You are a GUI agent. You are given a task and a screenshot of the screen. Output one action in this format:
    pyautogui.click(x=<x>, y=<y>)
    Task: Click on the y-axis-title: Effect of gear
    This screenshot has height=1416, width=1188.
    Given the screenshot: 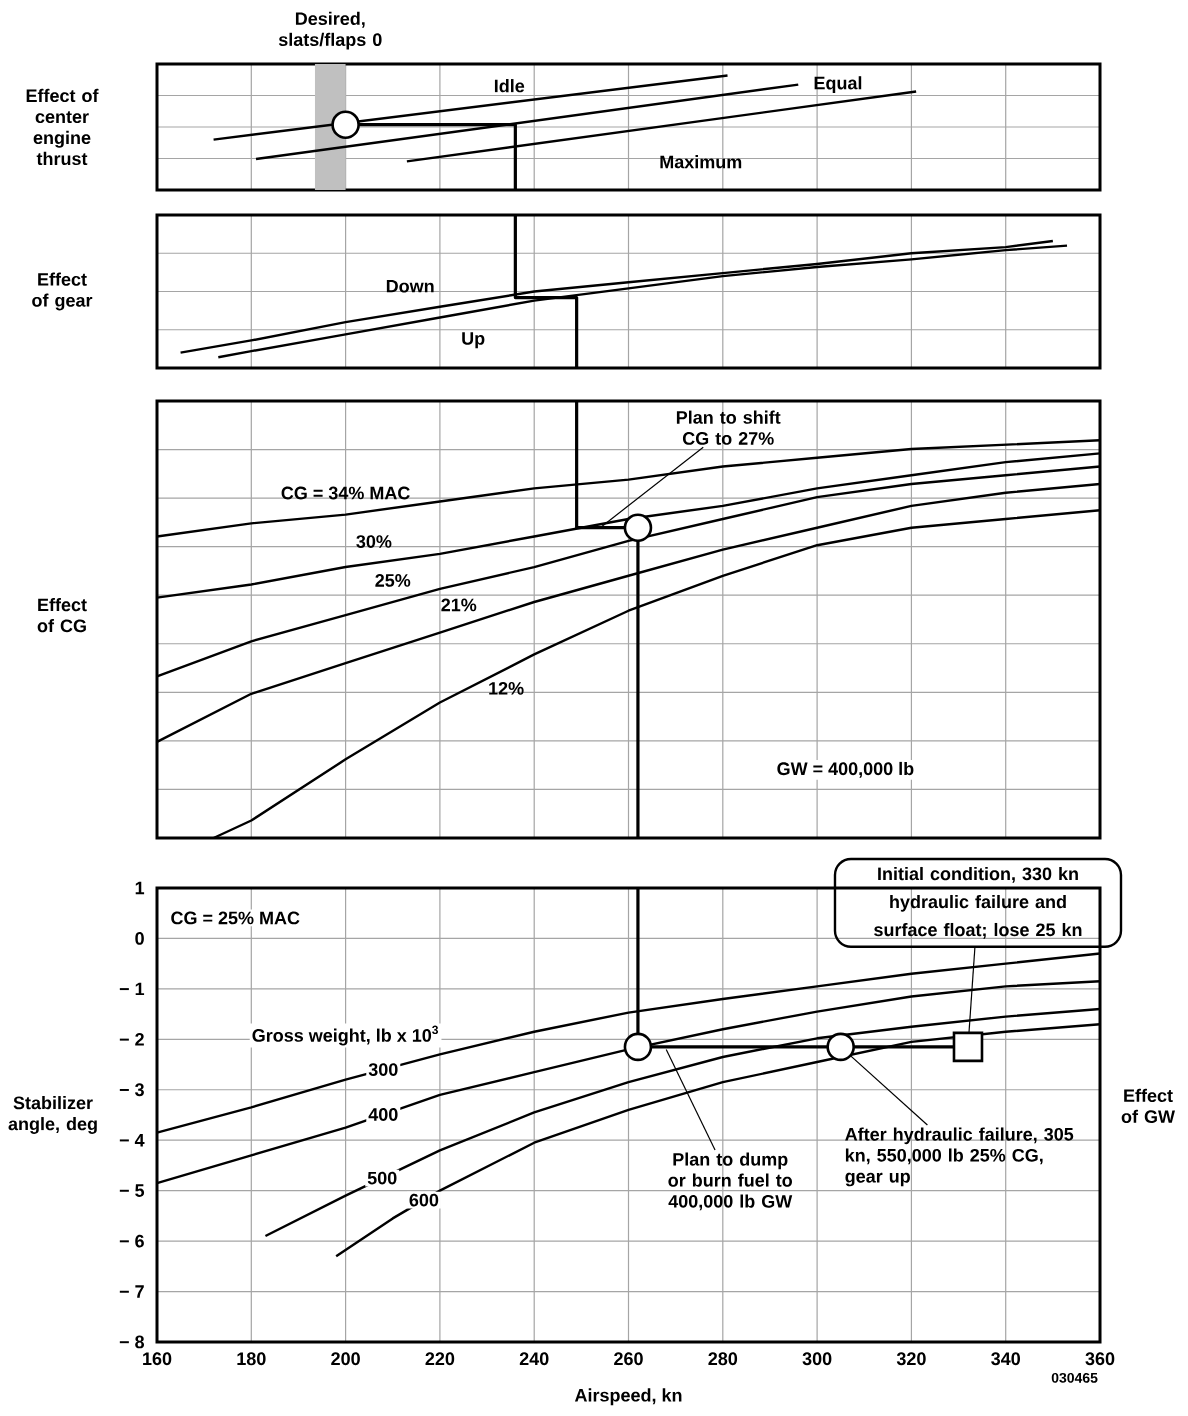 What is the action you would take?
    pyautogui.click(x=62, y=291)
    